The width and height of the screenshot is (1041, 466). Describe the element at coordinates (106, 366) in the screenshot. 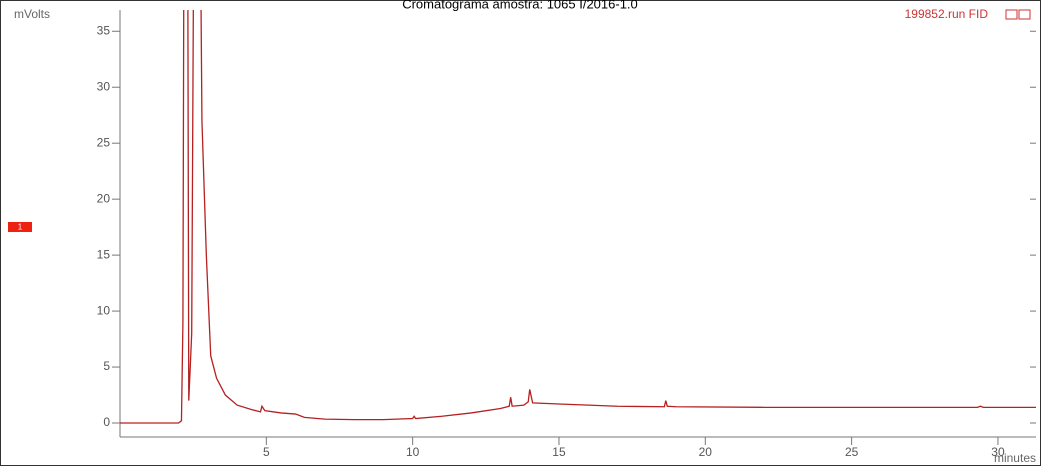

I see `y-tick-label: 5` at that location.